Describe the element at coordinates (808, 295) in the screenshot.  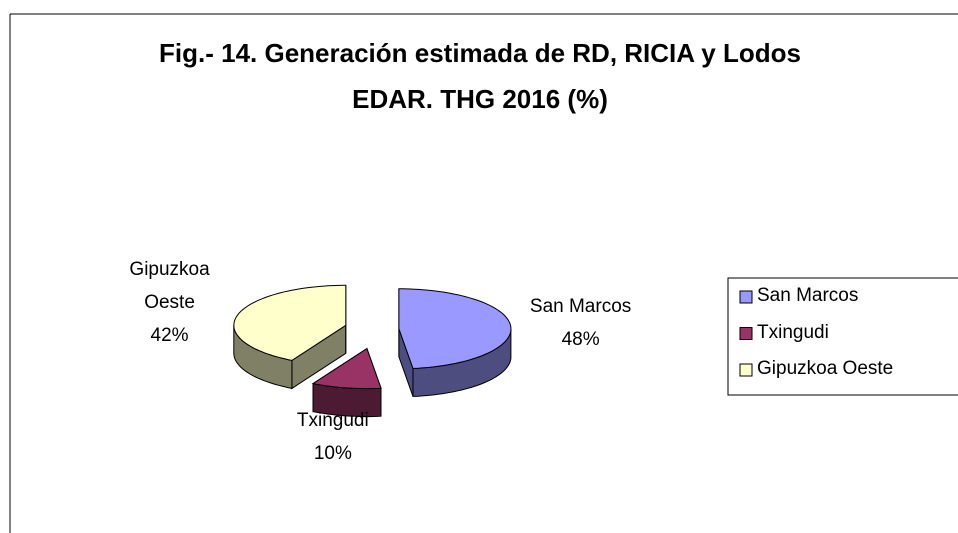
I see `legend-label: San Marcos` at that location.